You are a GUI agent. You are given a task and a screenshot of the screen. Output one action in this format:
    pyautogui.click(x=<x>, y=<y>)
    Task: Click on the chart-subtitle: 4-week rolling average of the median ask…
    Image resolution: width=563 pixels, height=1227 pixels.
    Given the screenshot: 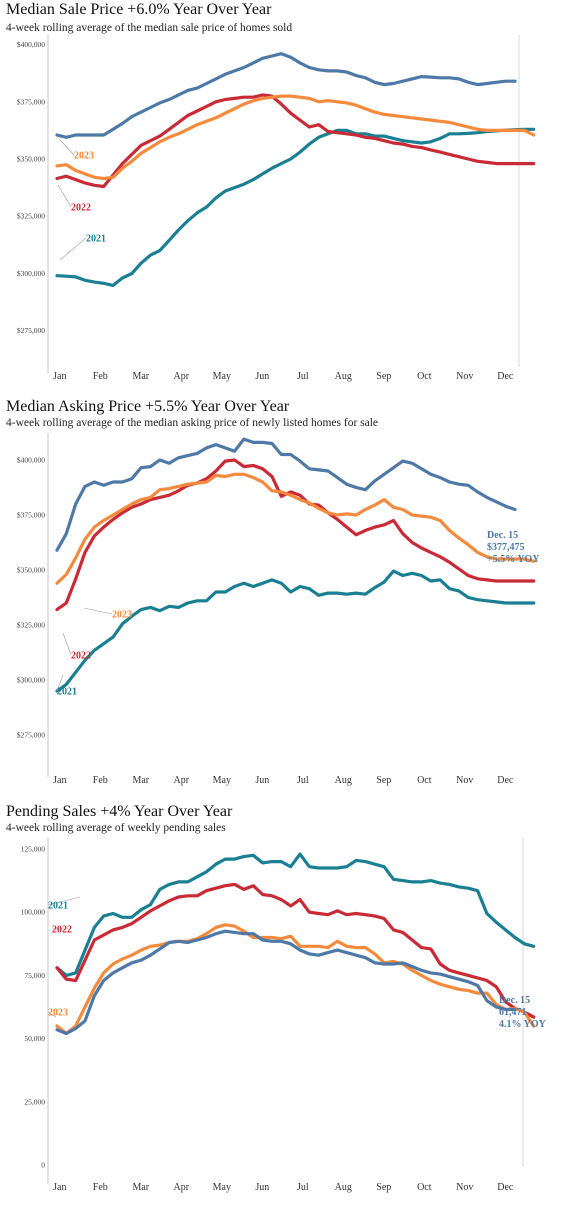 What is the action you would take?
    pyautogui.click(x=192, y=423)
    